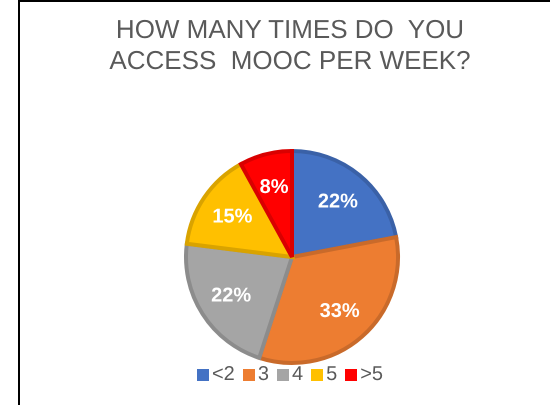 Image resolution: width=550 pixels, height=405 pixels. I want to click on legend-label: 3, so click(263, 374).